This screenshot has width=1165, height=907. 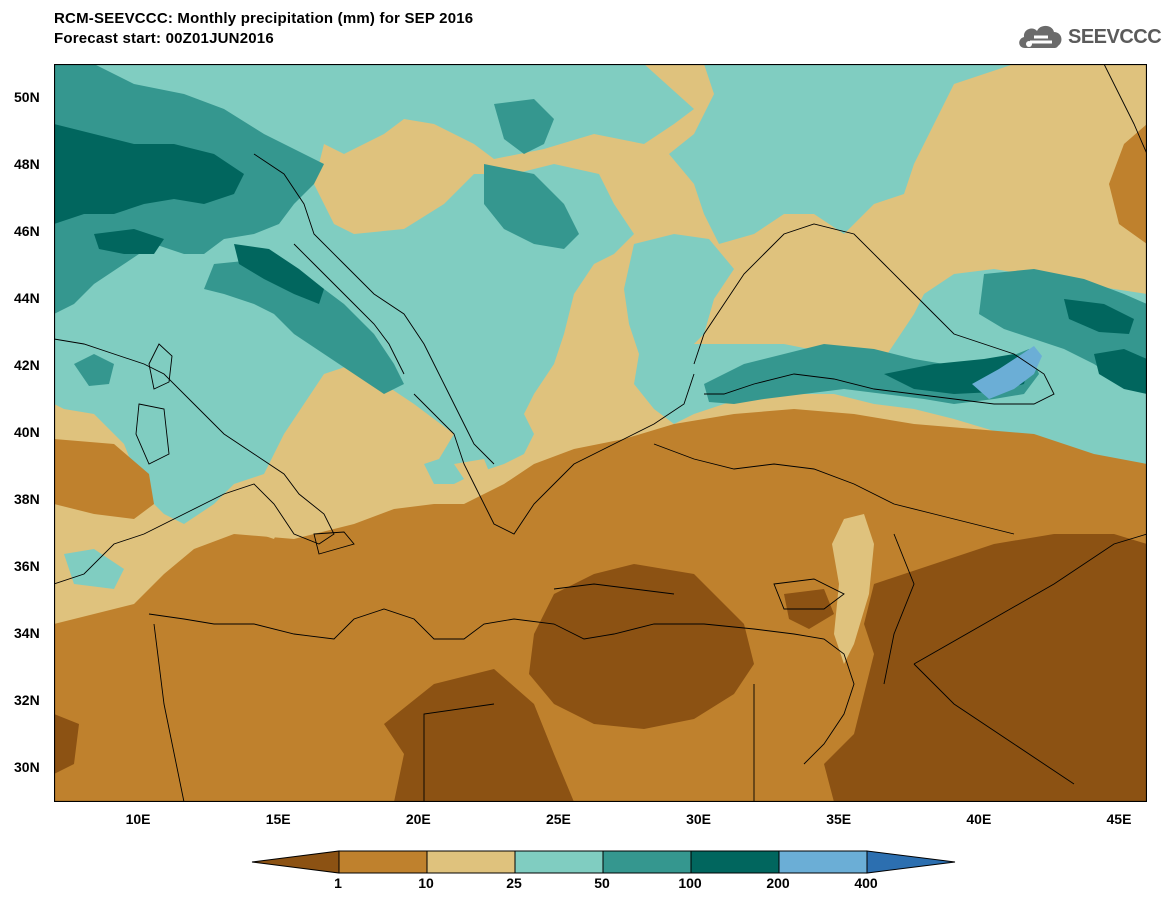 What do you see at coordinates (778, 883) in the screenshot?
I see `colorbar-label: 200` at bounding box center [778, 883].